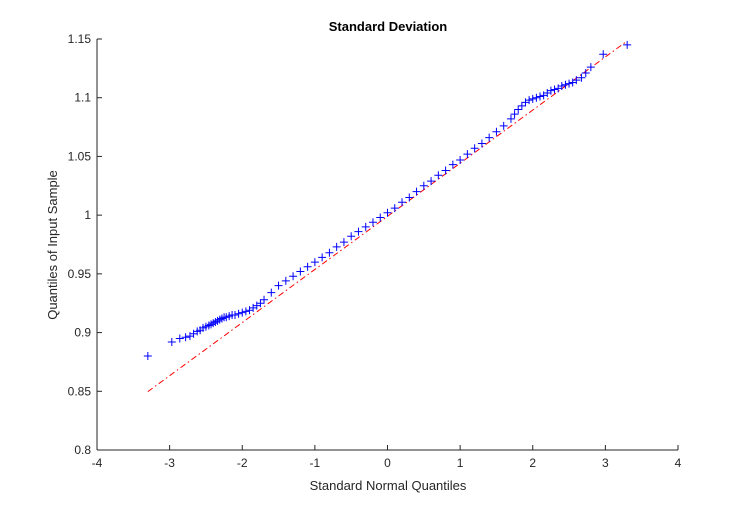 The image size is (749, 506). What do you see at coordinates (532, 463) in the screenshot?
I see `x-tick-label: 2` at bounding box center [532, 463].